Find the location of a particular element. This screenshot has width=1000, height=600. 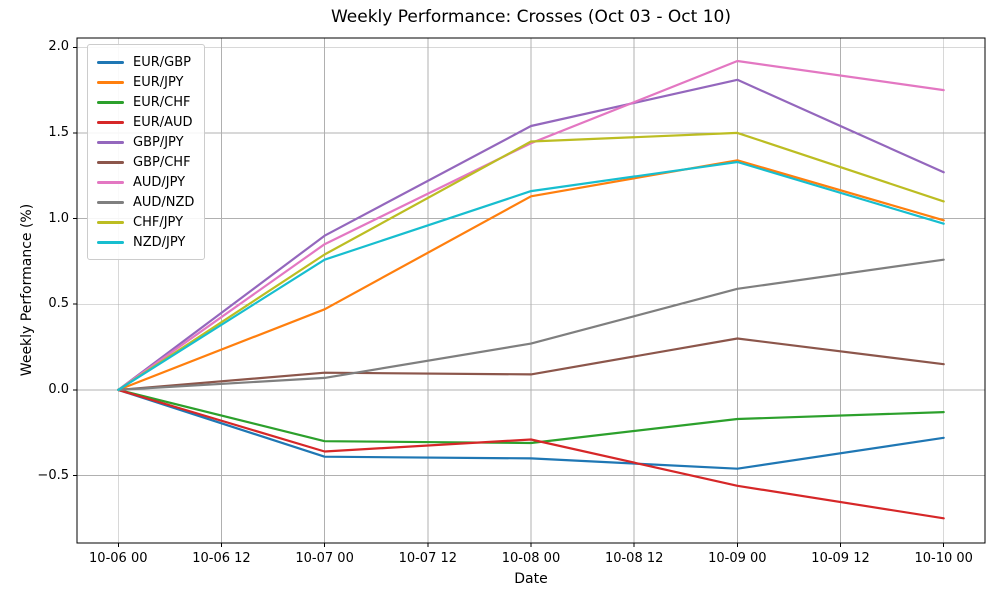

legend-item: NZD/JPY is located at coordinates (145, 242).